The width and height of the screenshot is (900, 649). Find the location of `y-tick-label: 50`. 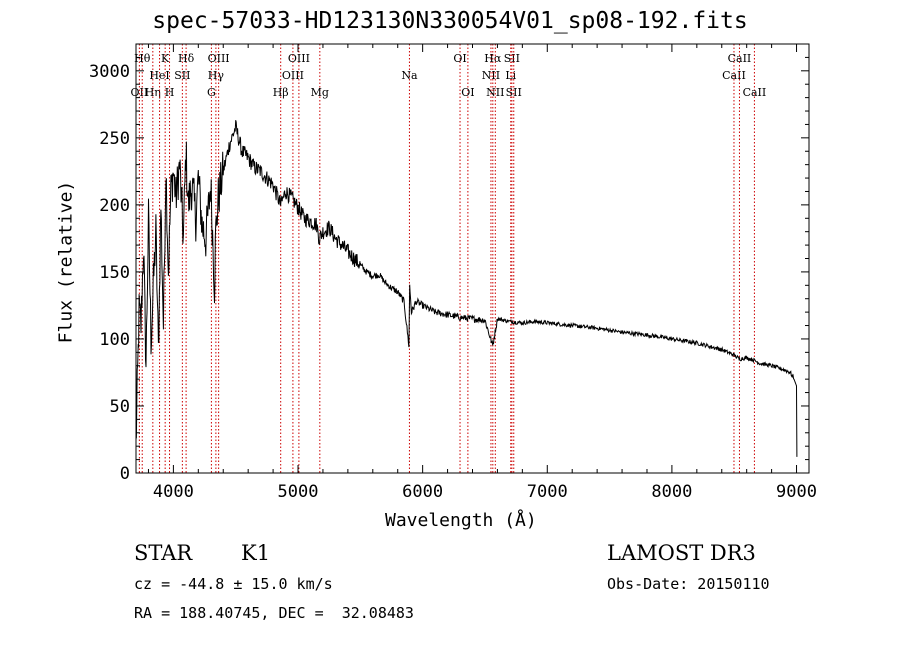

y-tick-label: 50 is located at coordinates (120, 407).